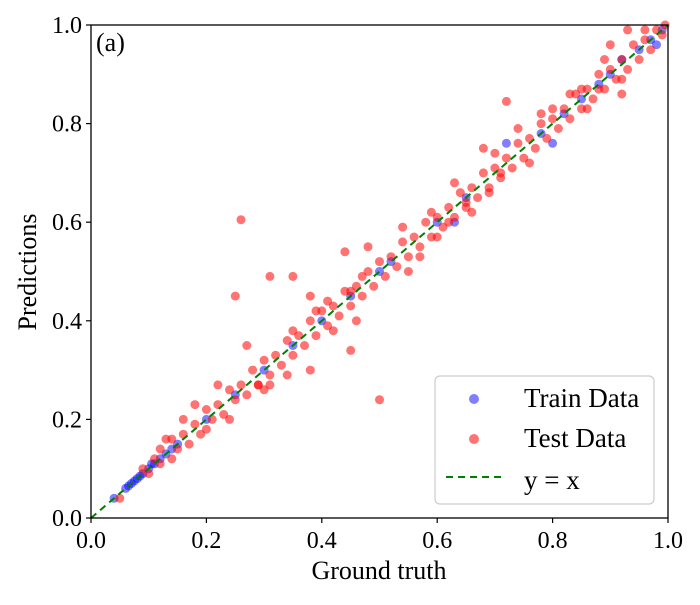  Describe the element at coordinates (67, 519) in the screenshot. I see `y-tick-label: 0.0` at that location.